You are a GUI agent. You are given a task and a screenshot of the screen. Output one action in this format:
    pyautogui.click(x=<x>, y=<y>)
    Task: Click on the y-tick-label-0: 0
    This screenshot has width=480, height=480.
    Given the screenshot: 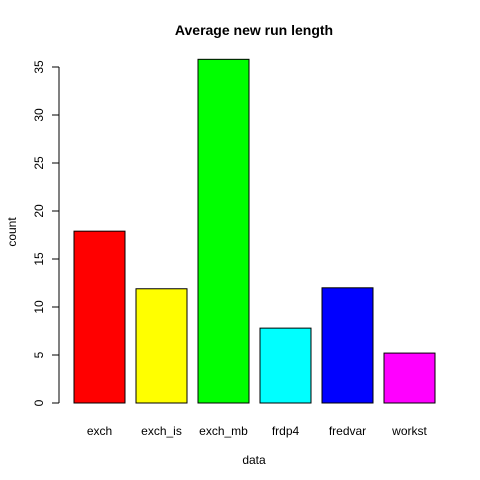 What is the action you would take?
    pyautogui.click(x=39, y=402)
    